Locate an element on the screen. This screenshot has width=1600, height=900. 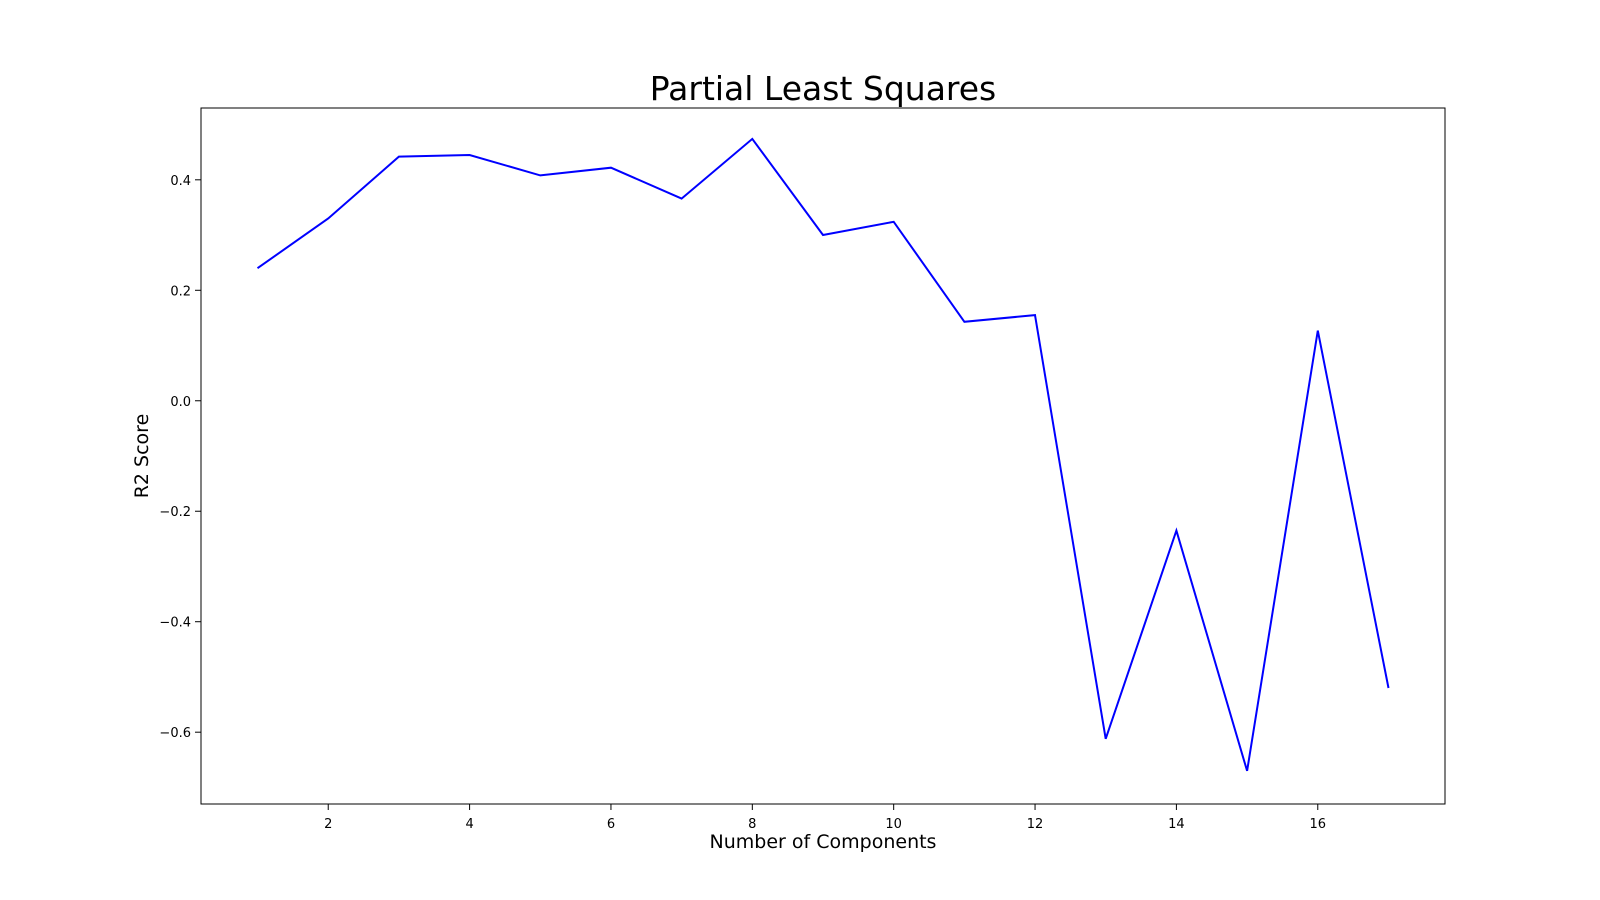
y-tick-label: 0.4 is located at coordinates (180, 181).